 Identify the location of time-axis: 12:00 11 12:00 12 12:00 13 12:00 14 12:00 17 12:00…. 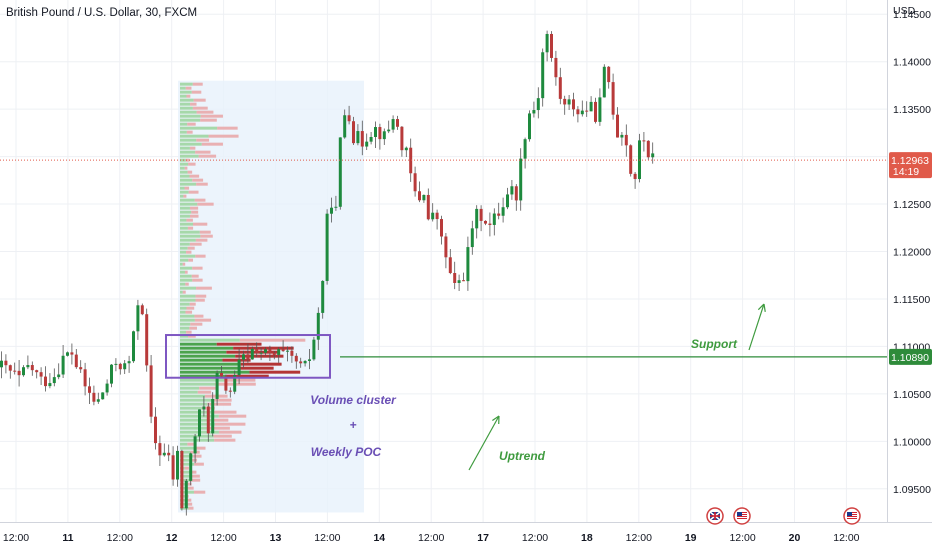
(431, 538).